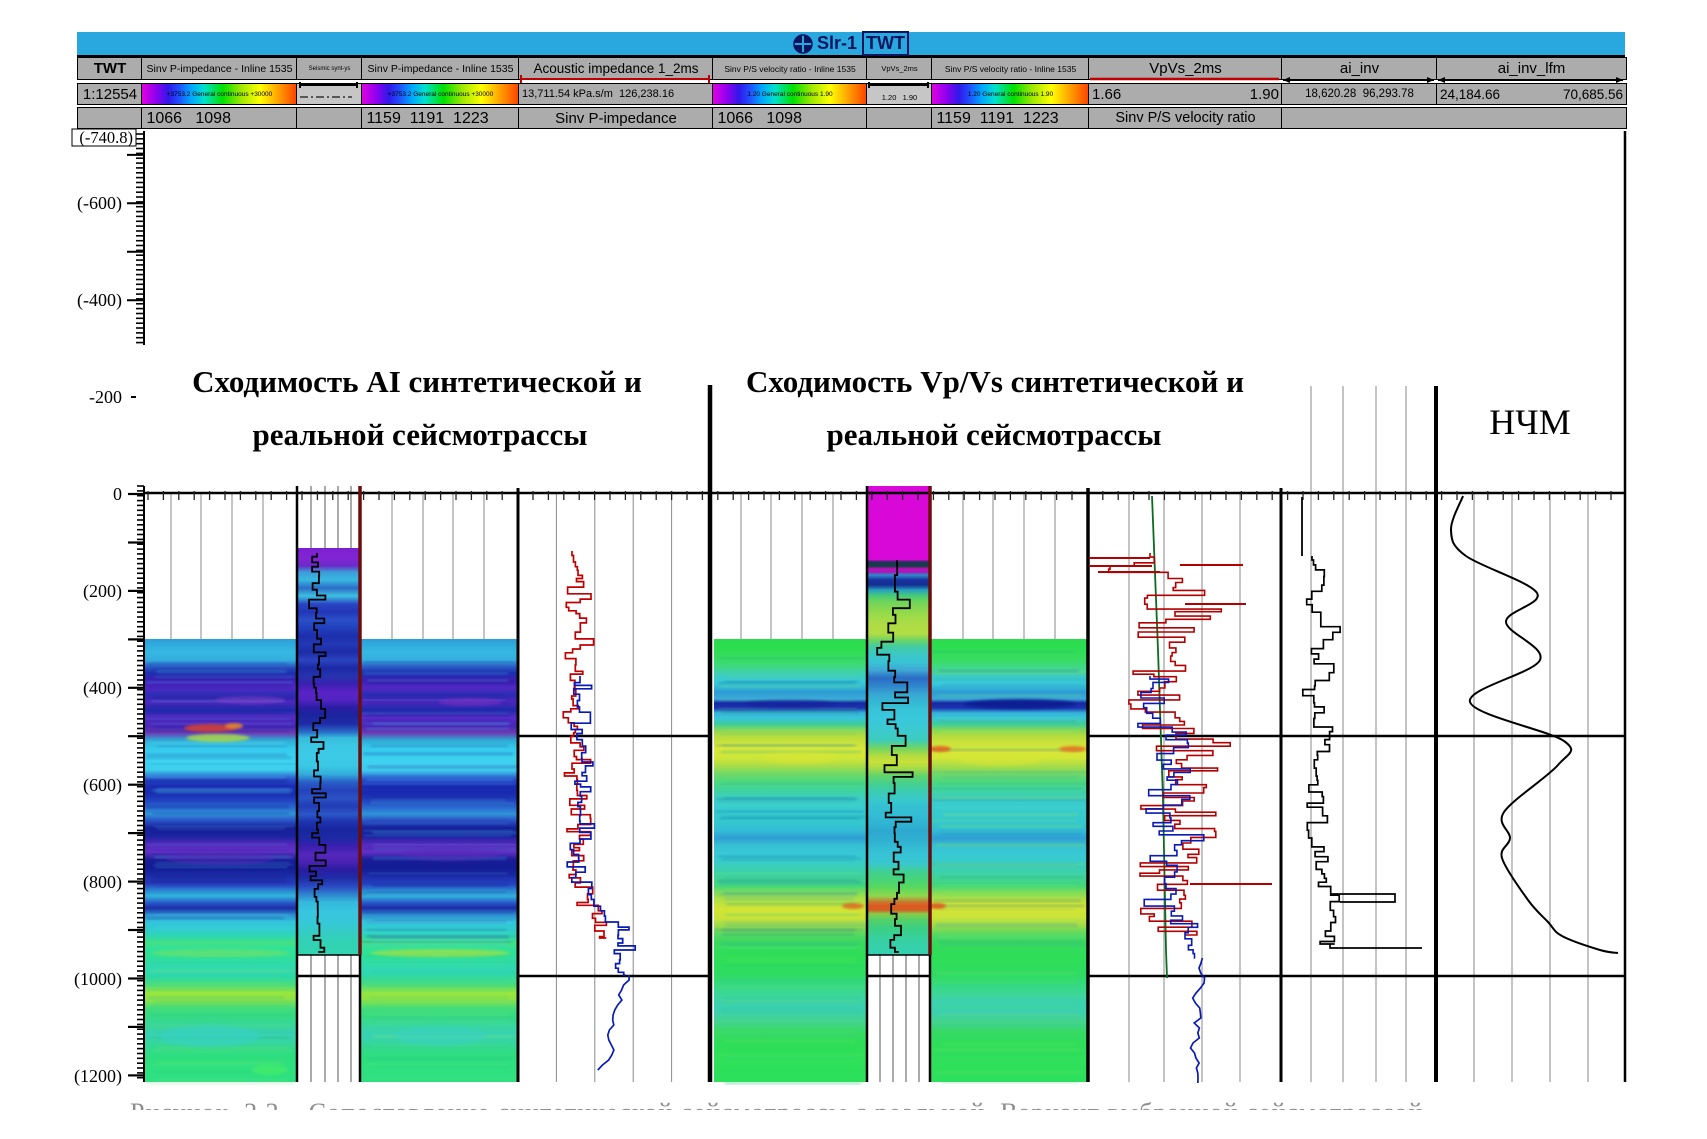 The width and height of the screenshot is (1707, 1139). Describe the element at coordinates (995, 381) in the screenshot. I see `svg-text:Сходимость Vp/Vs синтетической: Сходимость Vp/Vs синтетической и` at that location.